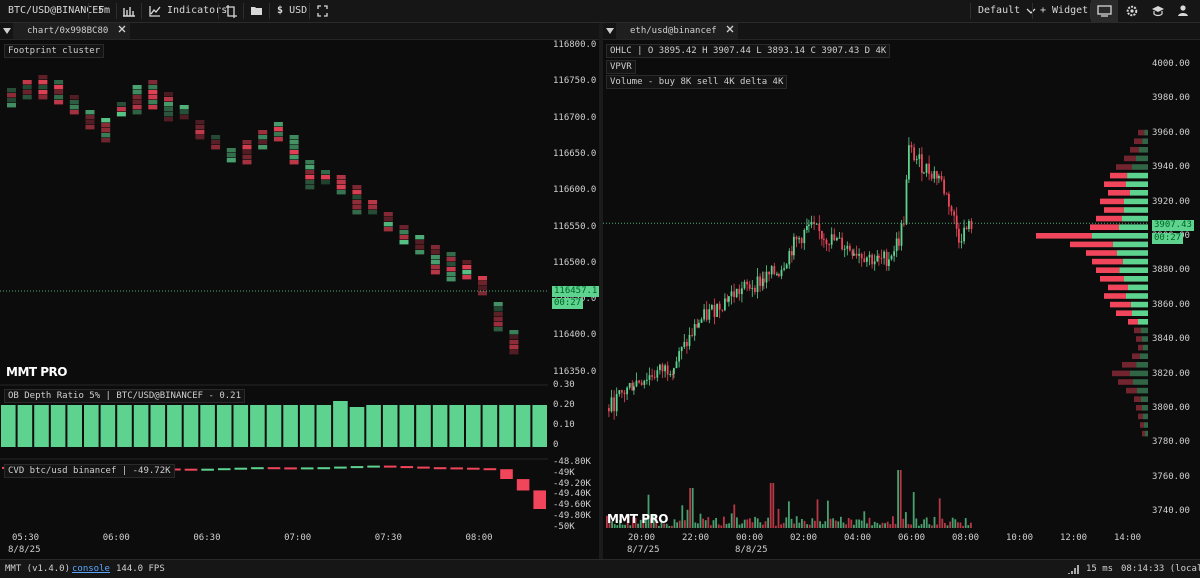 The width and height of the screenshot is (1200, 578). What do you see at coordinates (256, 11) in the screenshot?
I see `open-layout-button` at bounding box center [256, 11].